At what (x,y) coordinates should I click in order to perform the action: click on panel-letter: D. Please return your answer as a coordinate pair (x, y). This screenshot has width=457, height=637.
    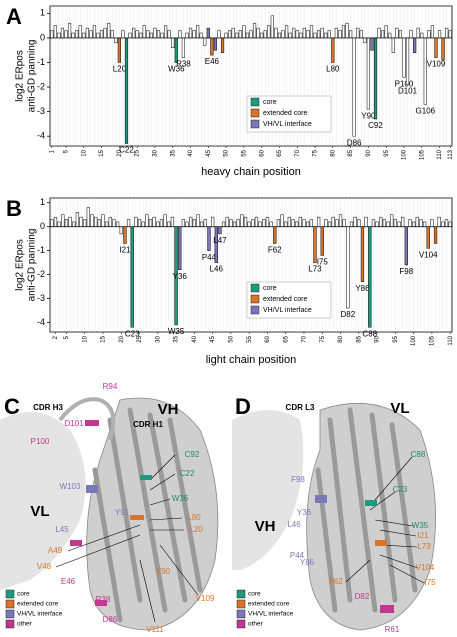
    Looking at the image, I should click on (243, 406).